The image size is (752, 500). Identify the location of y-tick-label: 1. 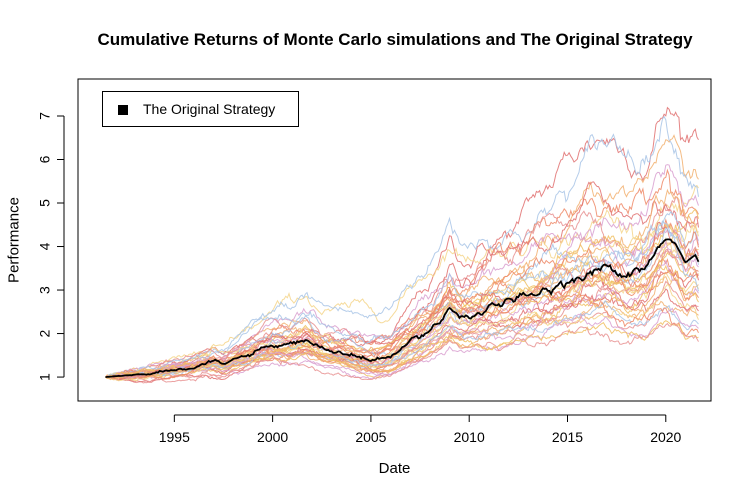
(45, 377).